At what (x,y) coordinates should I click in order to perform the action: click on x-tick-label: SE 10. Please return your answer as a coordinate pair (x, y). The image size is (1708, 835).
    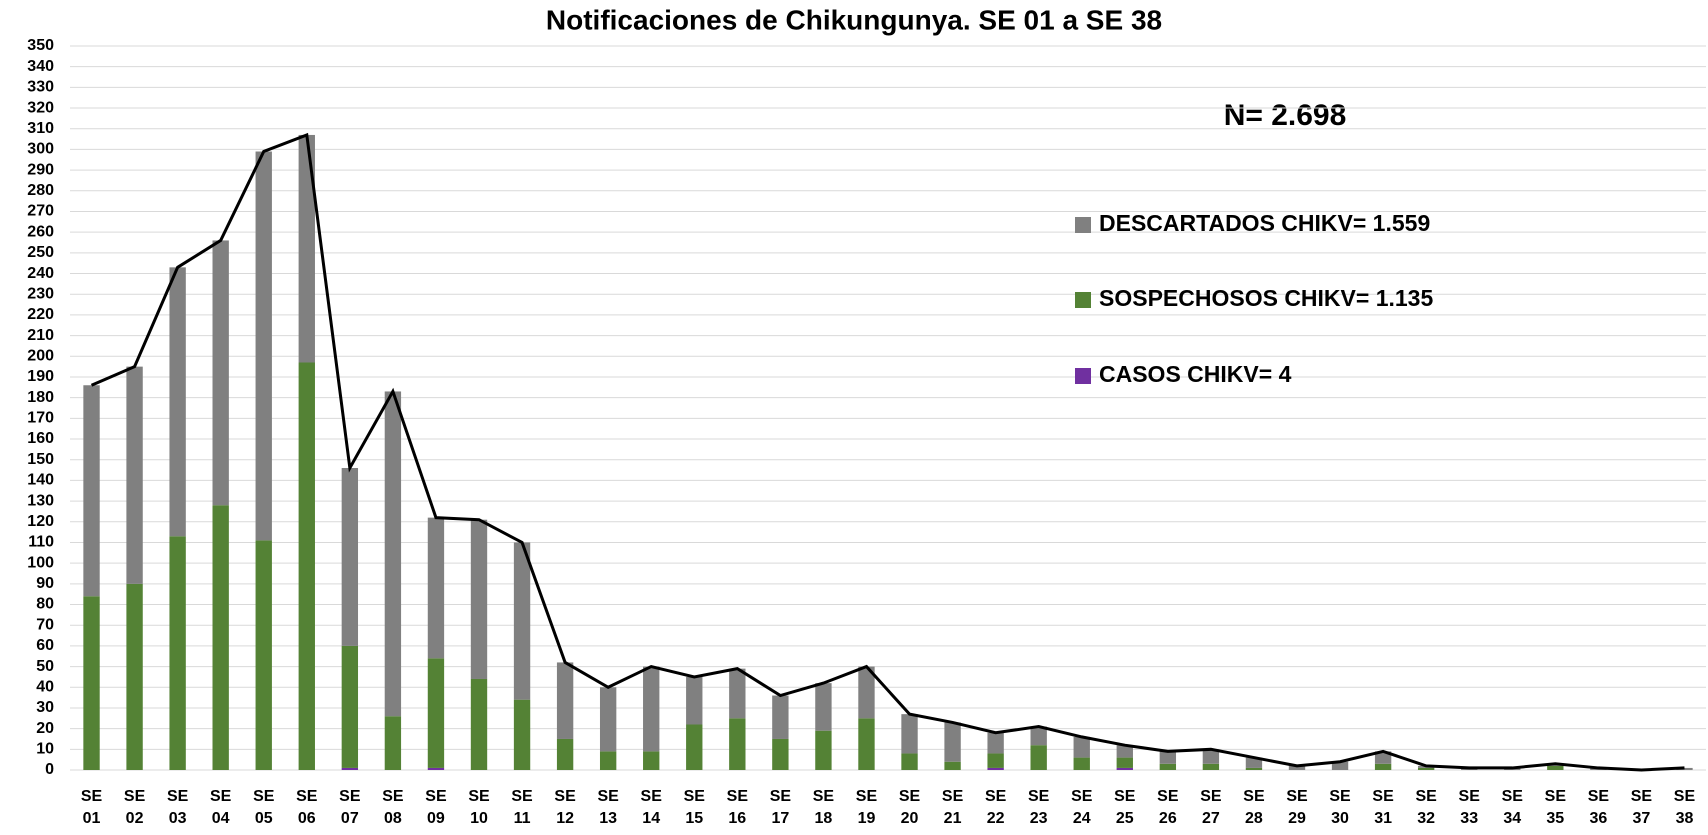
    Looking at the image, I should click on (479, 807).